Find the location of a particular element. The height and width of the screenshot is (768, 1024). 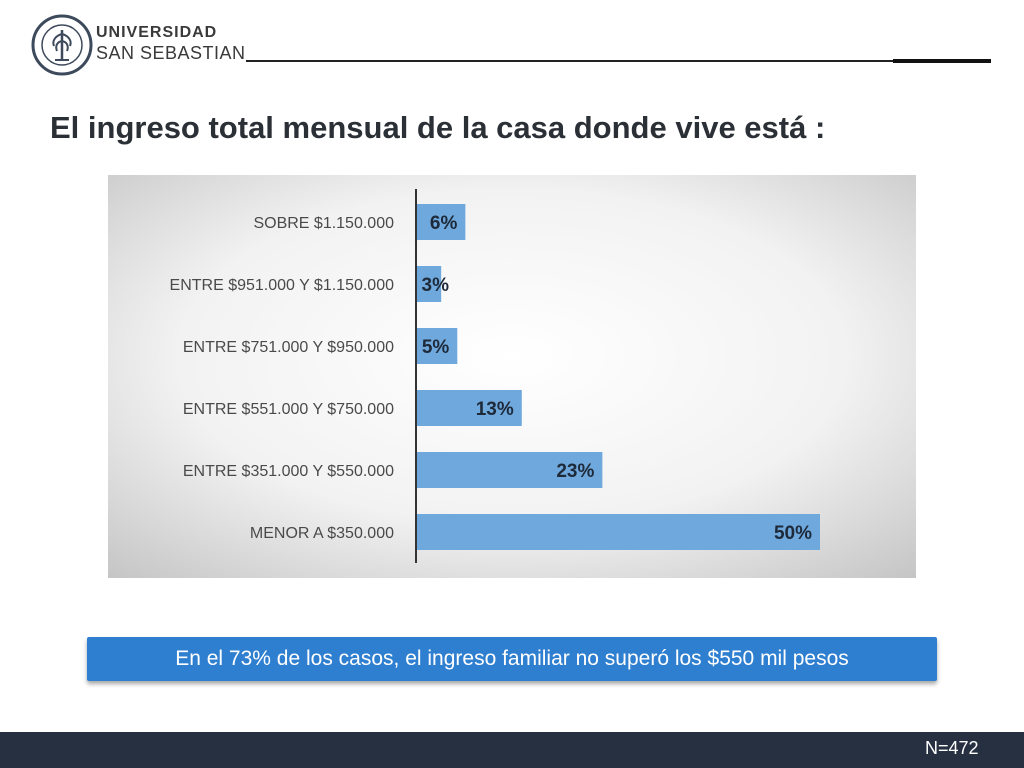

value-label-4: 23% is located at coordinates (575, 471).